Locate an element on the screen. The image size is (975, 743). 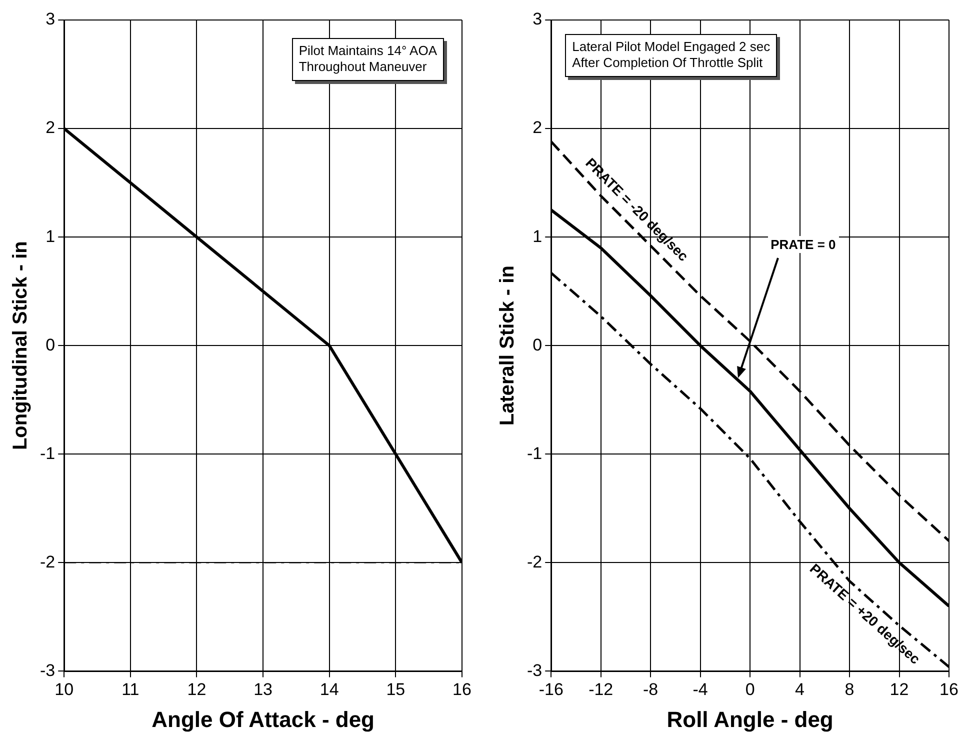
annotation: PRATE = 0 is located at coordinates (803, 245).